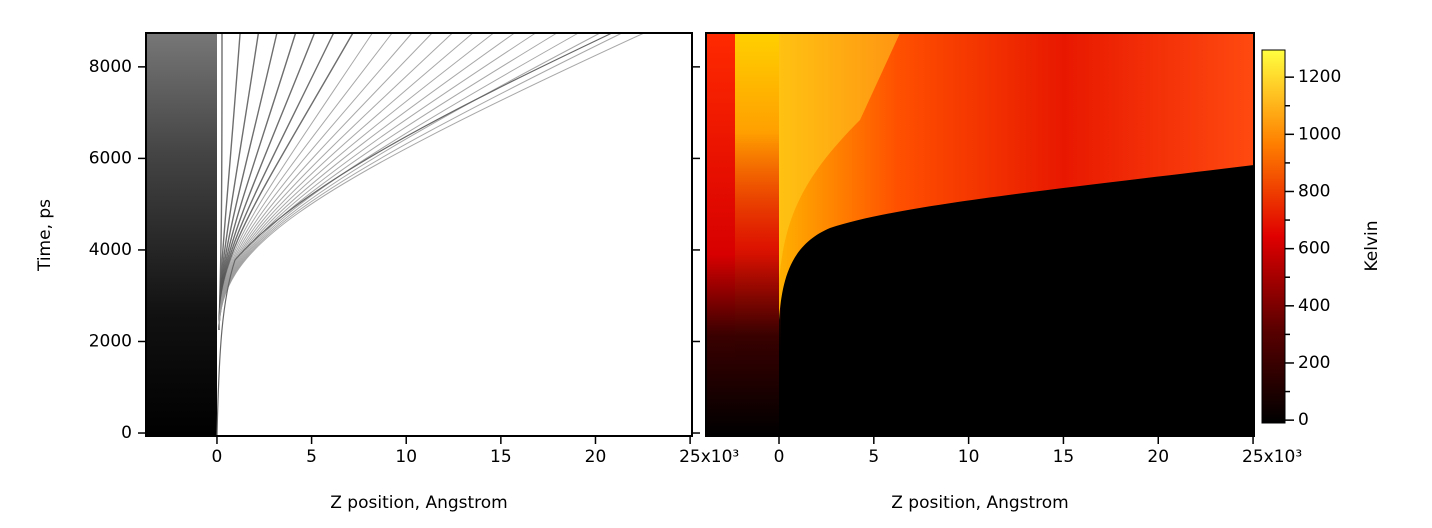 Image resolution: width=1432 pixels, height=528 pixels. I want to click on colorbar-tick-label: 600, so click(1314, 249).